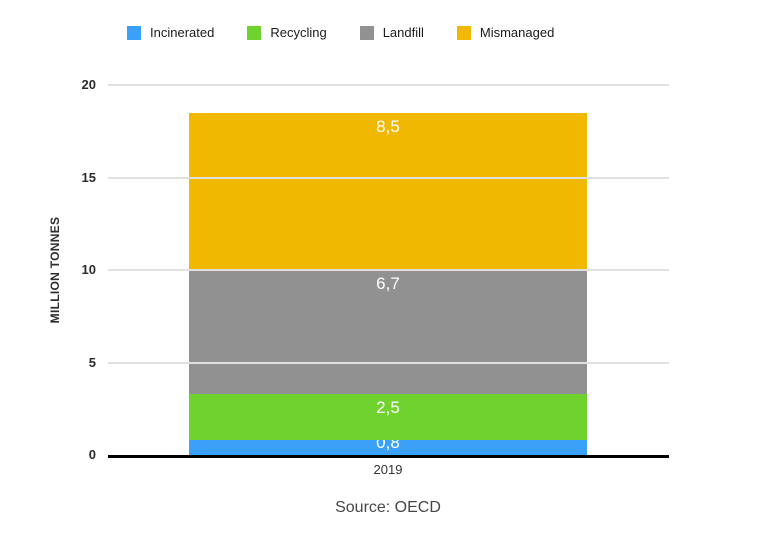 The image size is (759, 560). I want to click on legend-label: Incinerated, so click(182, 32).